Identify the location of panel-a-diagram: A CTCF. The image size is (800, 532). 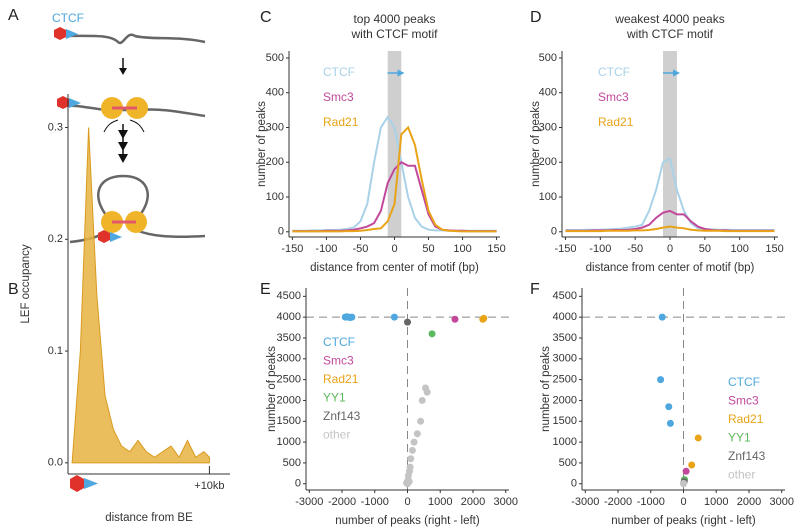
(107, 125).